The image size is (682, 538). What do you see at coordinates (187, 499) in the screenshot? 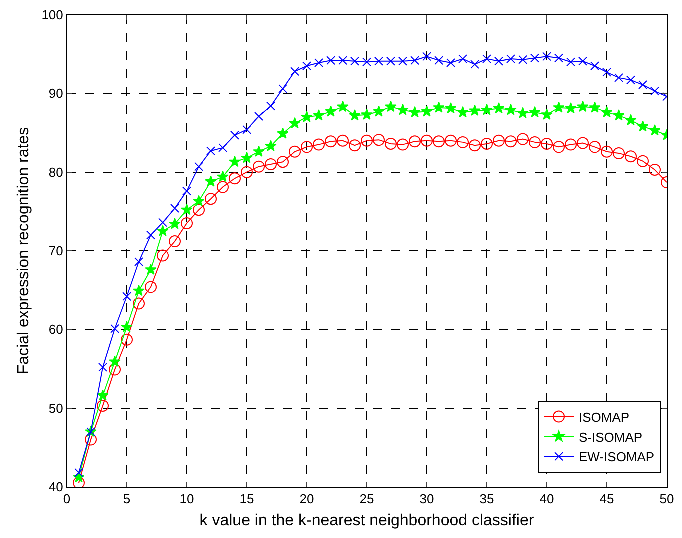
I see `x-tick-label: 10` at bounding box center [187, 499].